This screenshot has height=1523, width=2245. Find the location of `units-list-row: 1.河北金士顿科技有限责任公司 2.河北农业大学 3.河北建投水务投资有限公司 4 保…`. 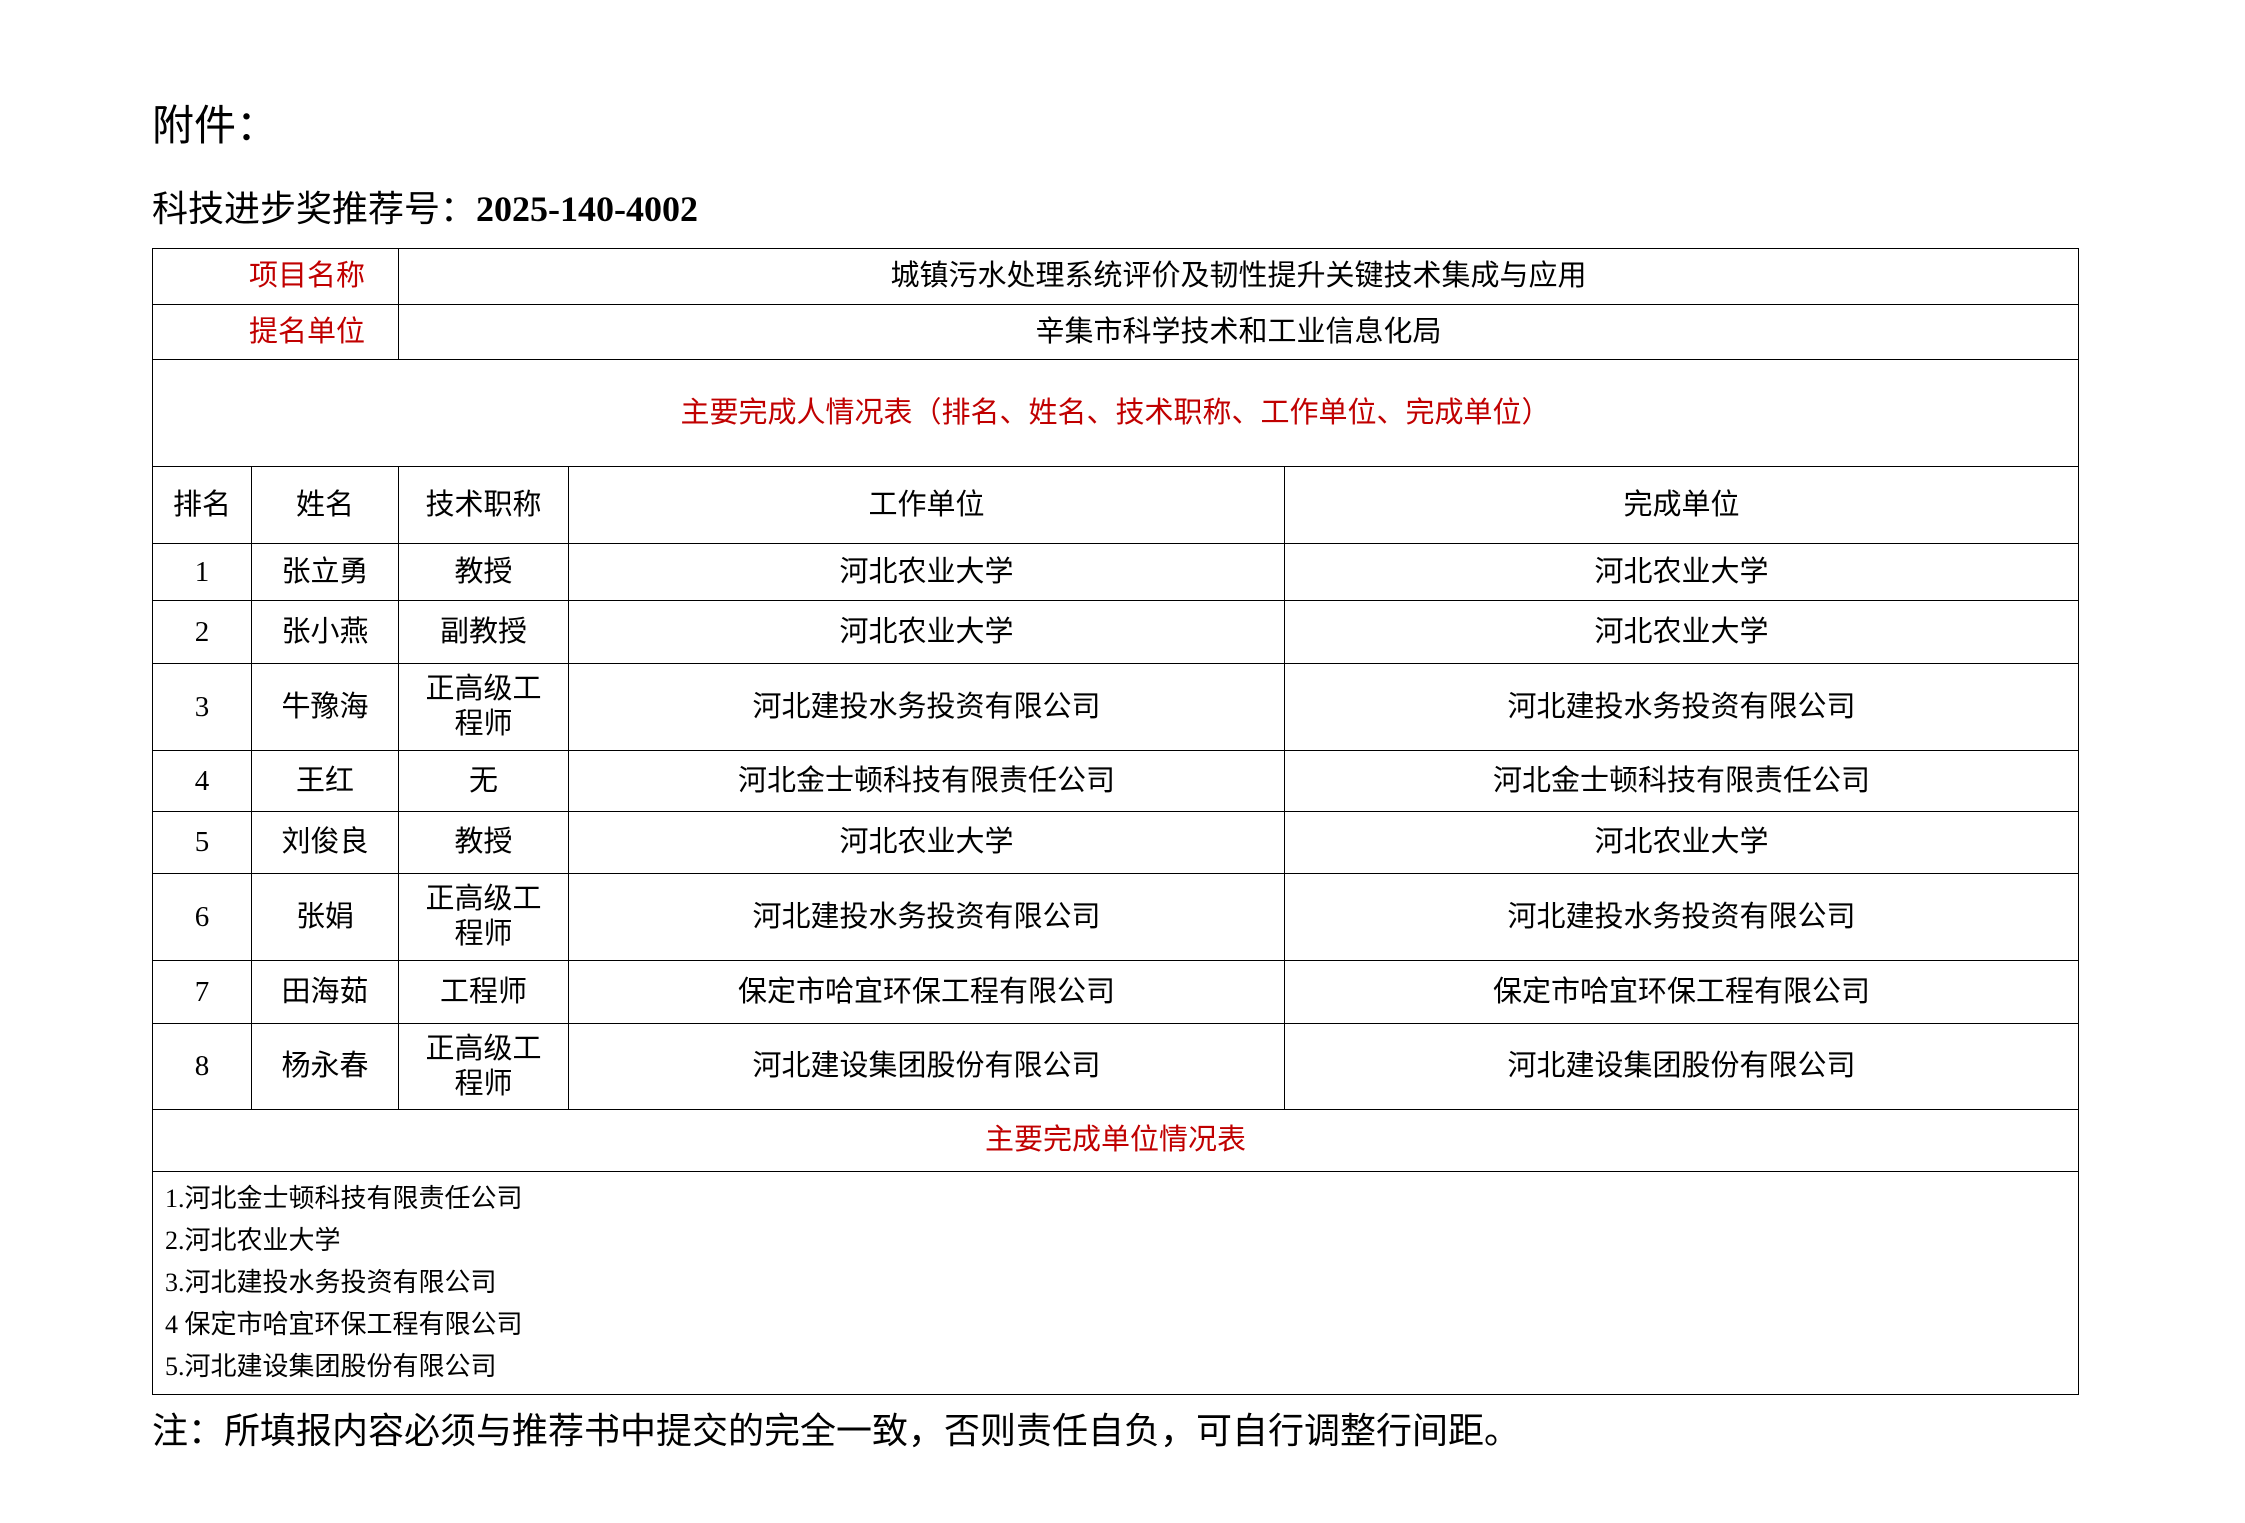

units-list-row: 1.河北金士顿科技有限责任公司 2.河北农业大学 3.河北建投水务投资有限公司 4 保… is located at coordinates (1115, 1283).